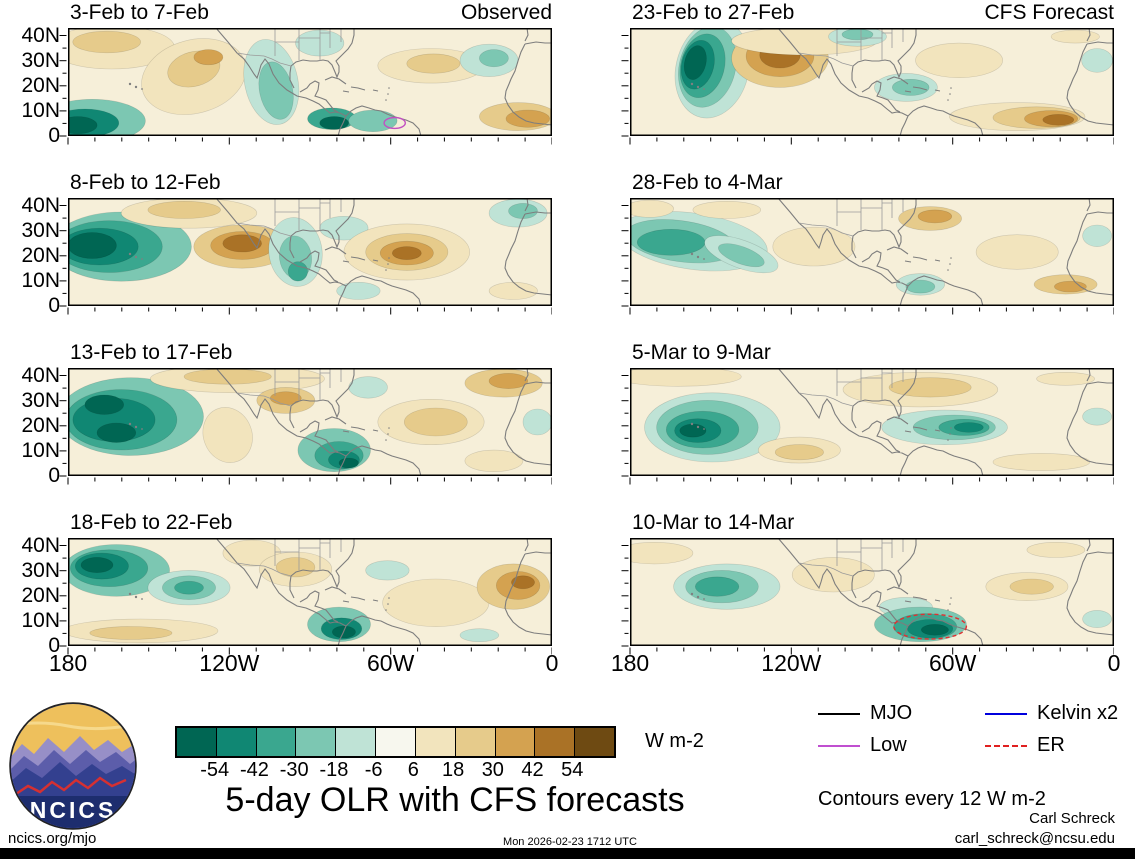 The height and width of the screenshot is (859, 1135). I want to click on ncics-logo-graphic: NCICS, so click(73, 766).